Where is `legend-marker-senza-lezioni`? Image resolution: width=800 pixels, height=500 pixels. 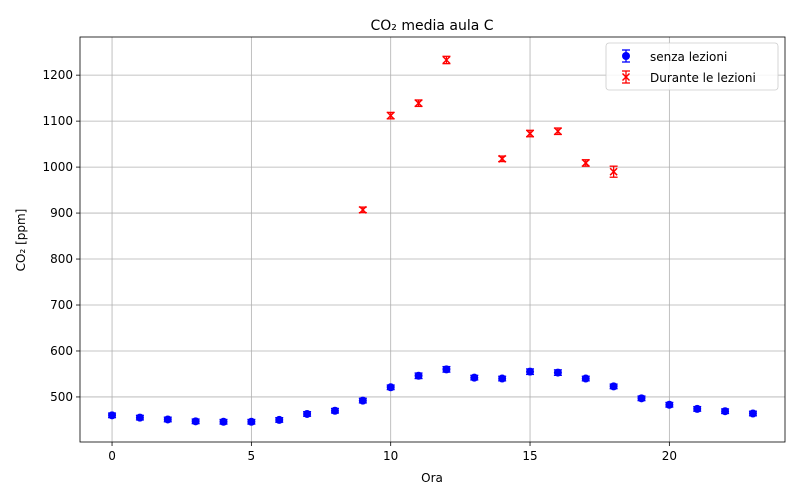 legend-marker-senza-lezioni is located at coordinates (626, 56).